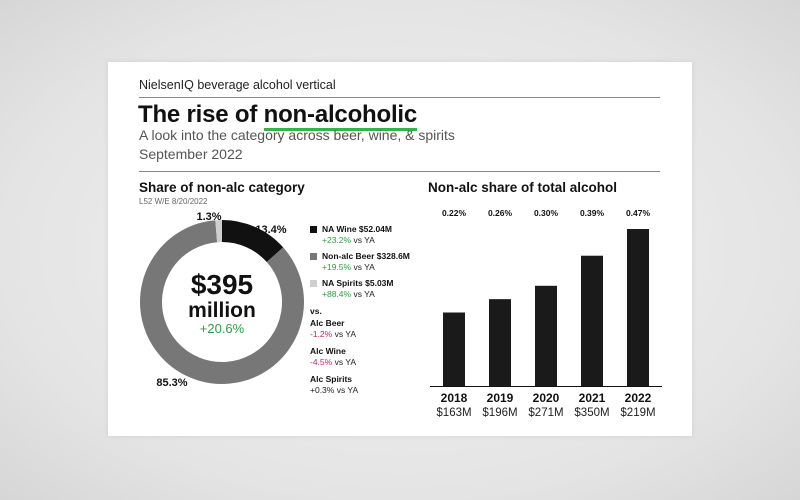  I want to click on legend-label: NA Spirits $5.03M, so click(358, 283).